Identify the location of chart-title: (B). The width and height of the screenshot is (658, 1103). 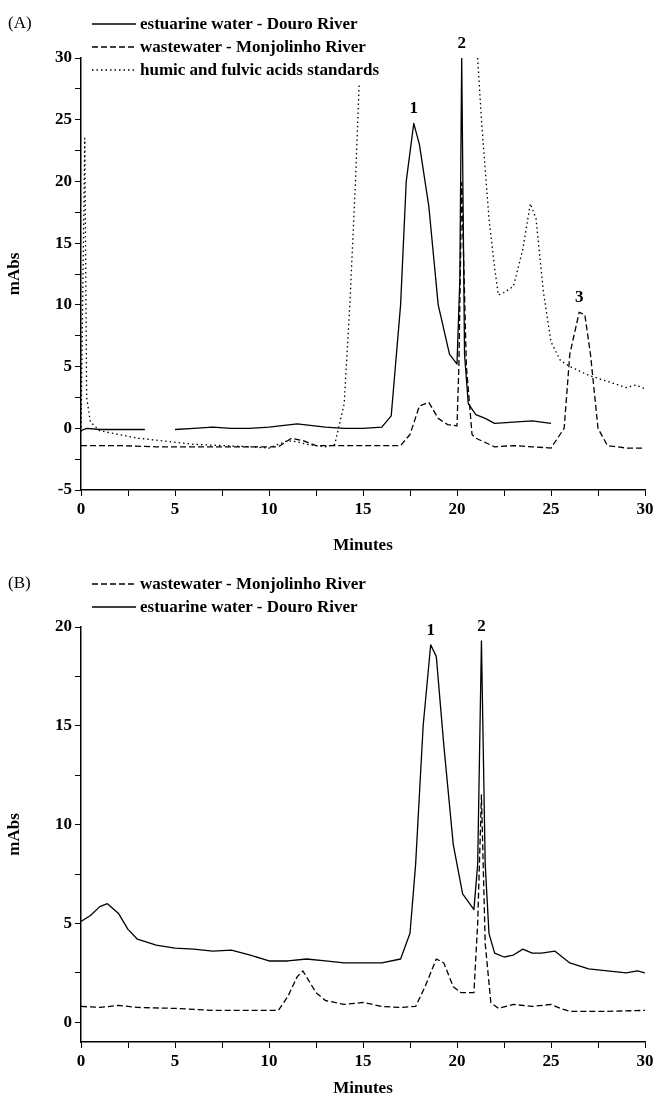
(19, 583).